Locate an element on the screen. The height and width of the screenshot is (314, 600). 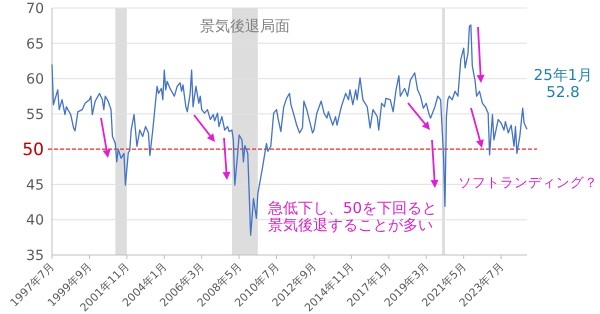
y-tick-label: 65 is located at coordinates (35, 44).